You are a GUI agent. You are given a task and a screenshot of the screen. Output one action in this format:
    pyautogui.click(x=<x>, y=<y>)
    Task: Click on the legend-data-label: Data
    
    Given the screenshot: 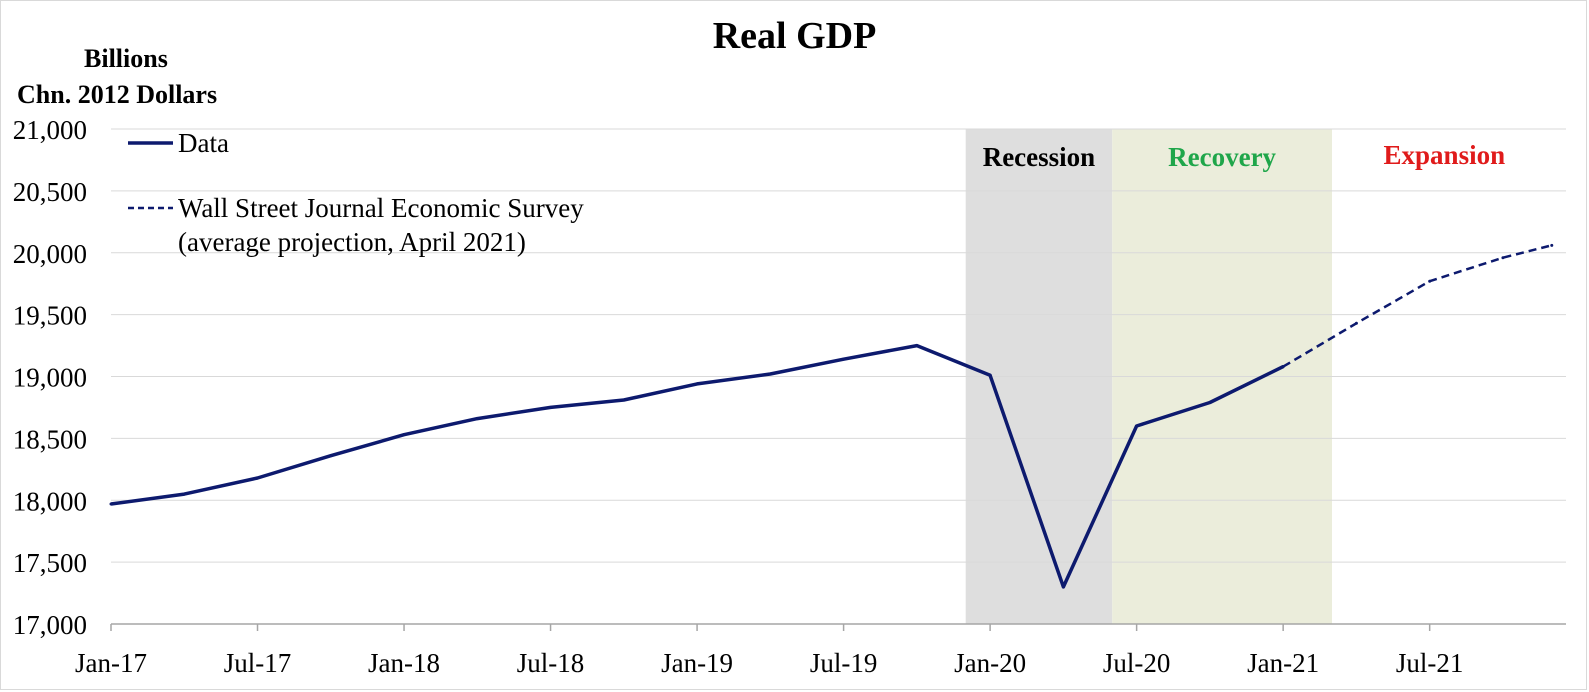 What is the action you would take?
    pyautogui.click(x=203, y=143)
    